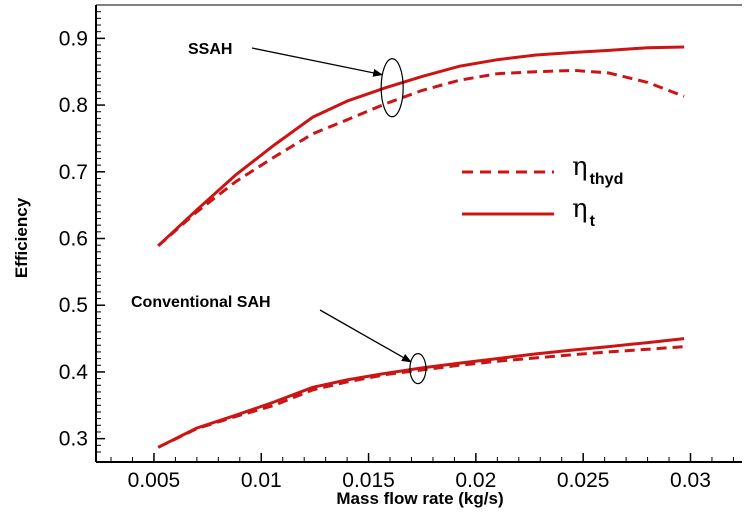  I want to click on y-tick-label: 0.3, so click(73, 439).